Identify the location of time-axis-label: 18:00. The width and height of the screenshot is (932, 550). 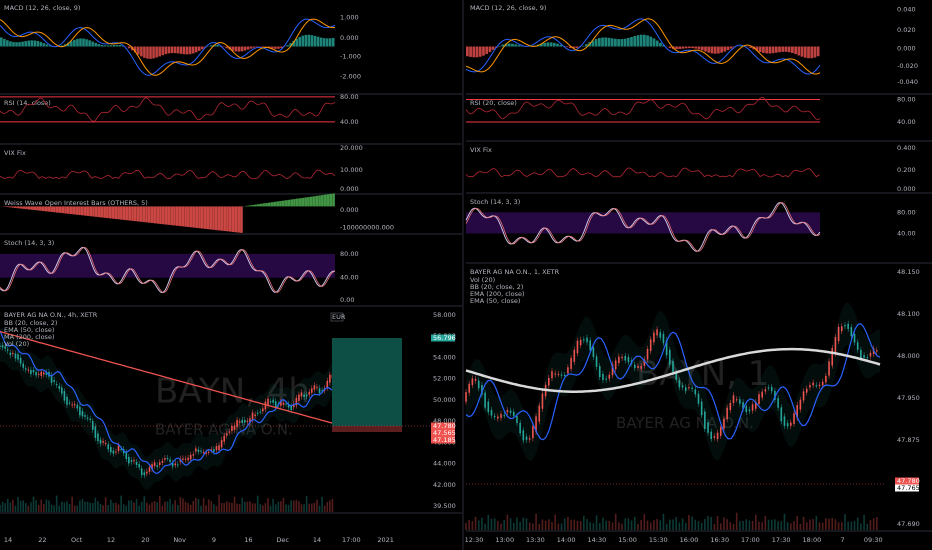
(811, 540).